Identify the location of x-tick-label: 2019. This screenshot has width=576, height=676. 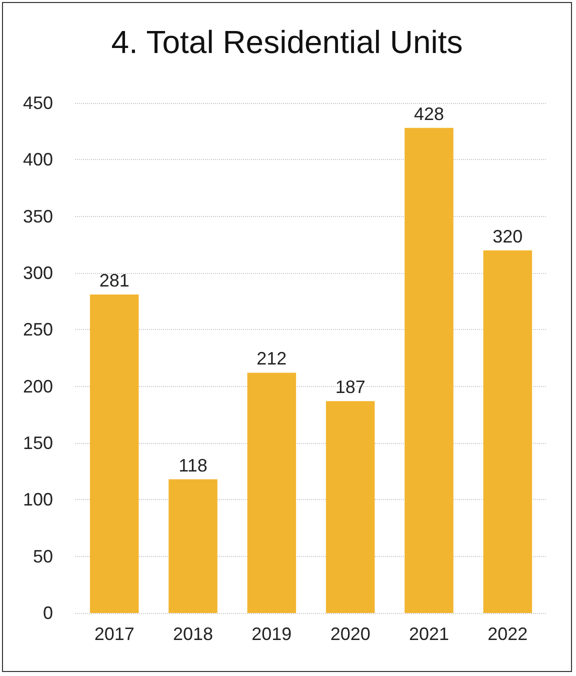
(272, 634).